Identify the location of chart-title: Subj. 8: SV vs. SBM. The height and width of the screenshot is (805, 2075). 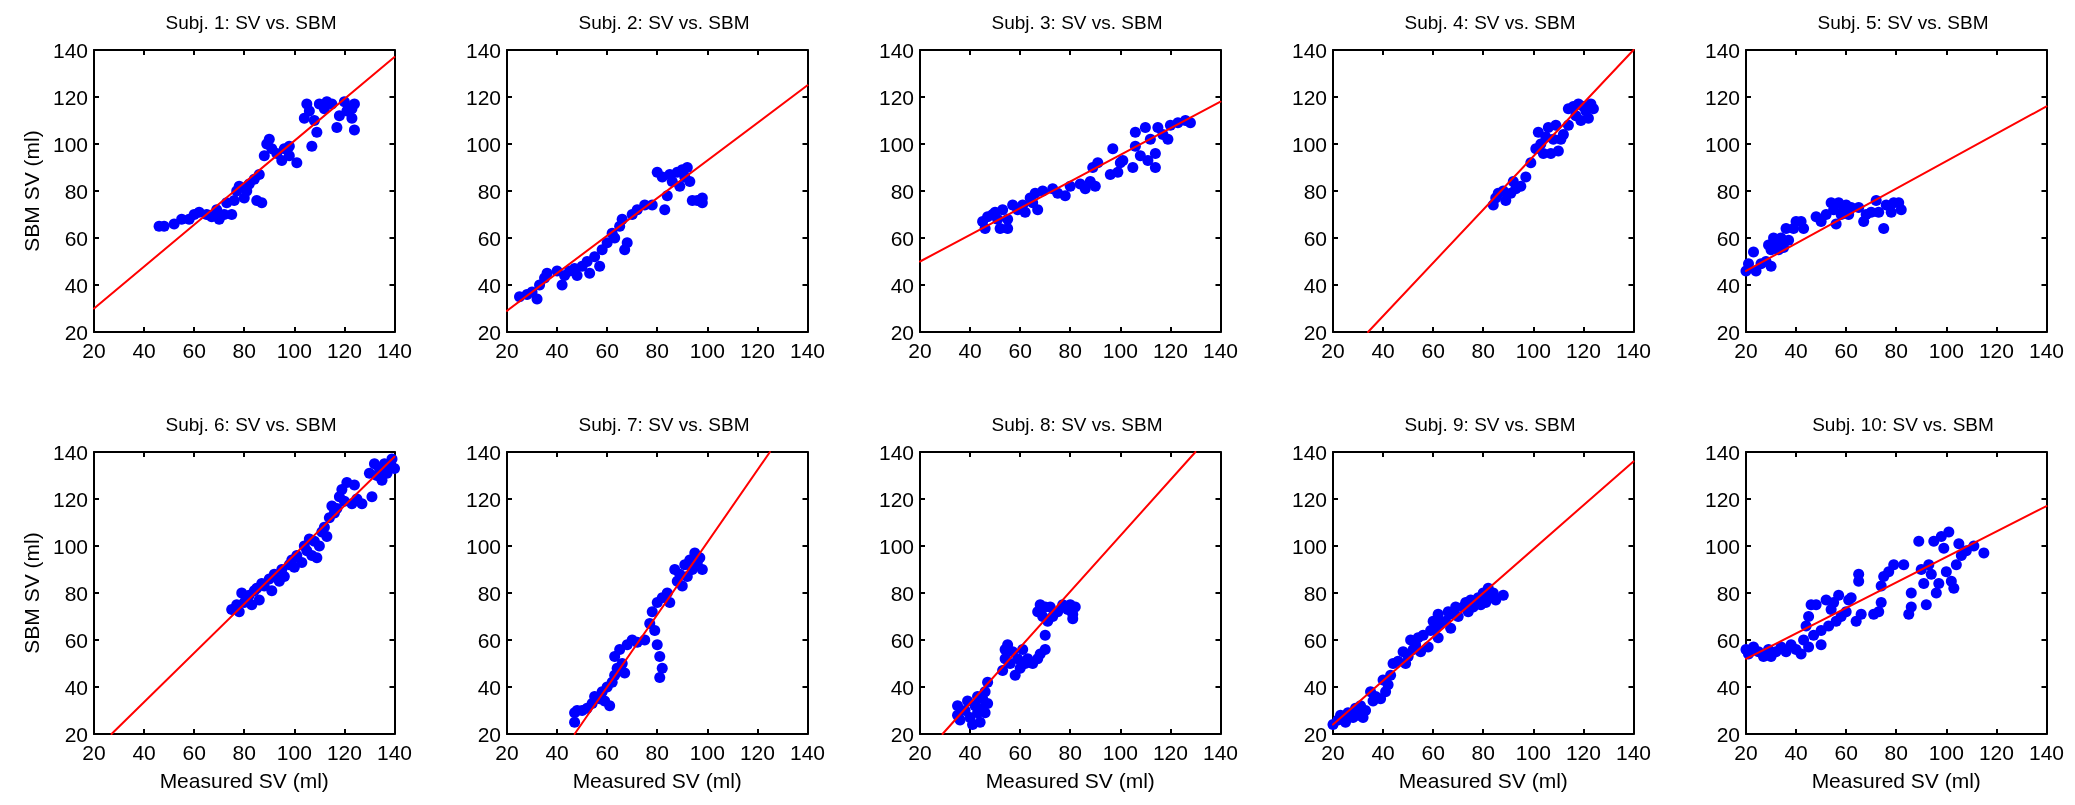
(1077, 424).